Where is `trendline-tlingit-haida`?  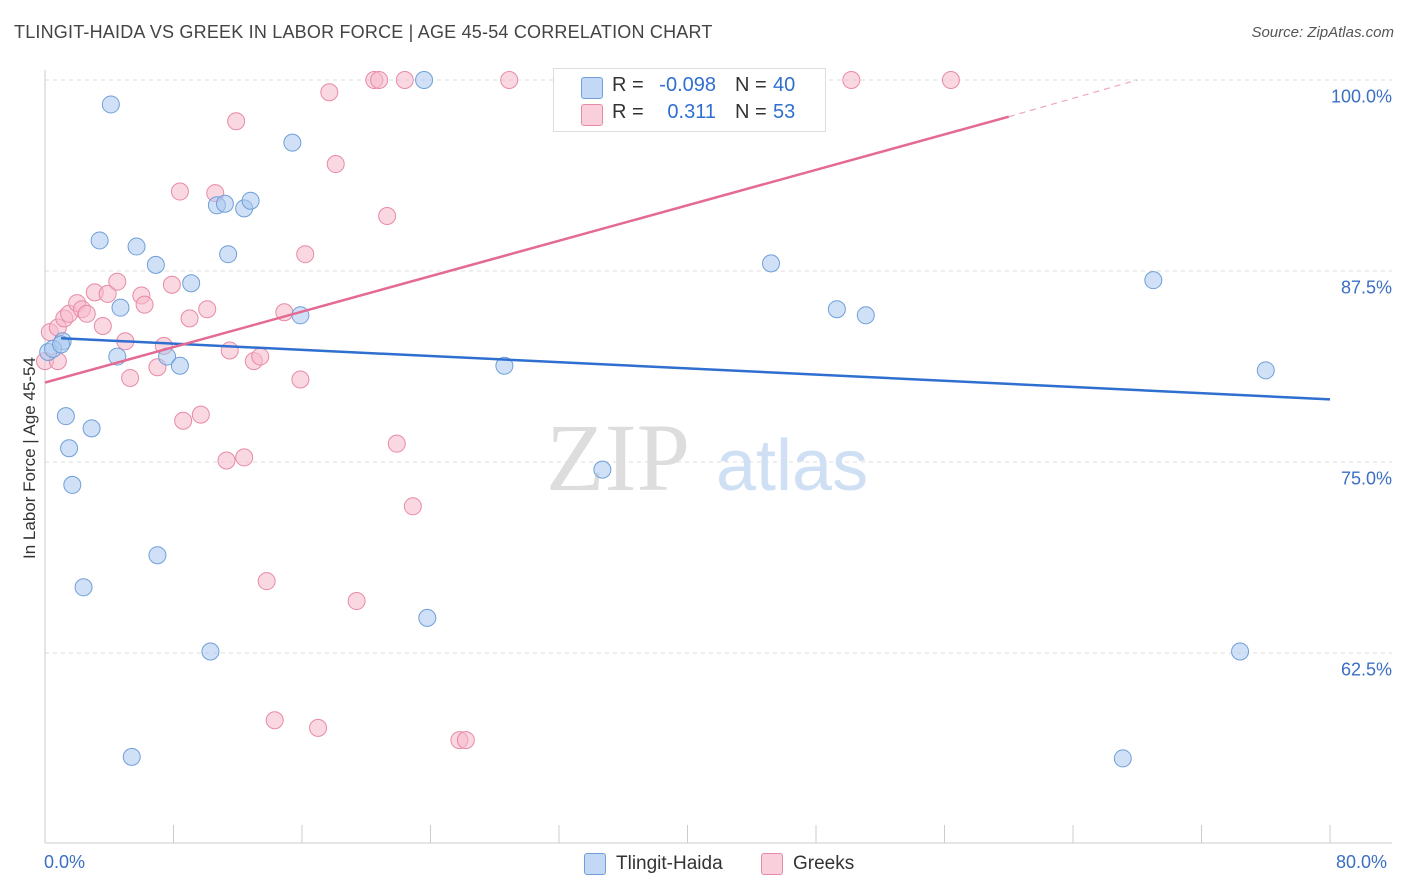 trendline-tlingit-haida is located at coordinates (696, 368).